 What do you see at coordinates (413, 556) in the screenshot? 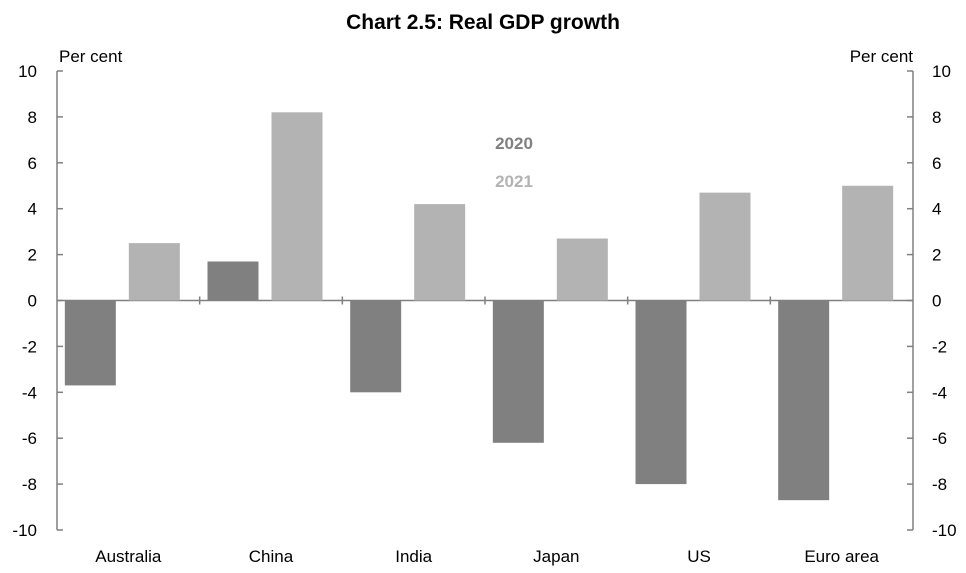
I see `x-category-label: India` at bounding box center [413, 556].